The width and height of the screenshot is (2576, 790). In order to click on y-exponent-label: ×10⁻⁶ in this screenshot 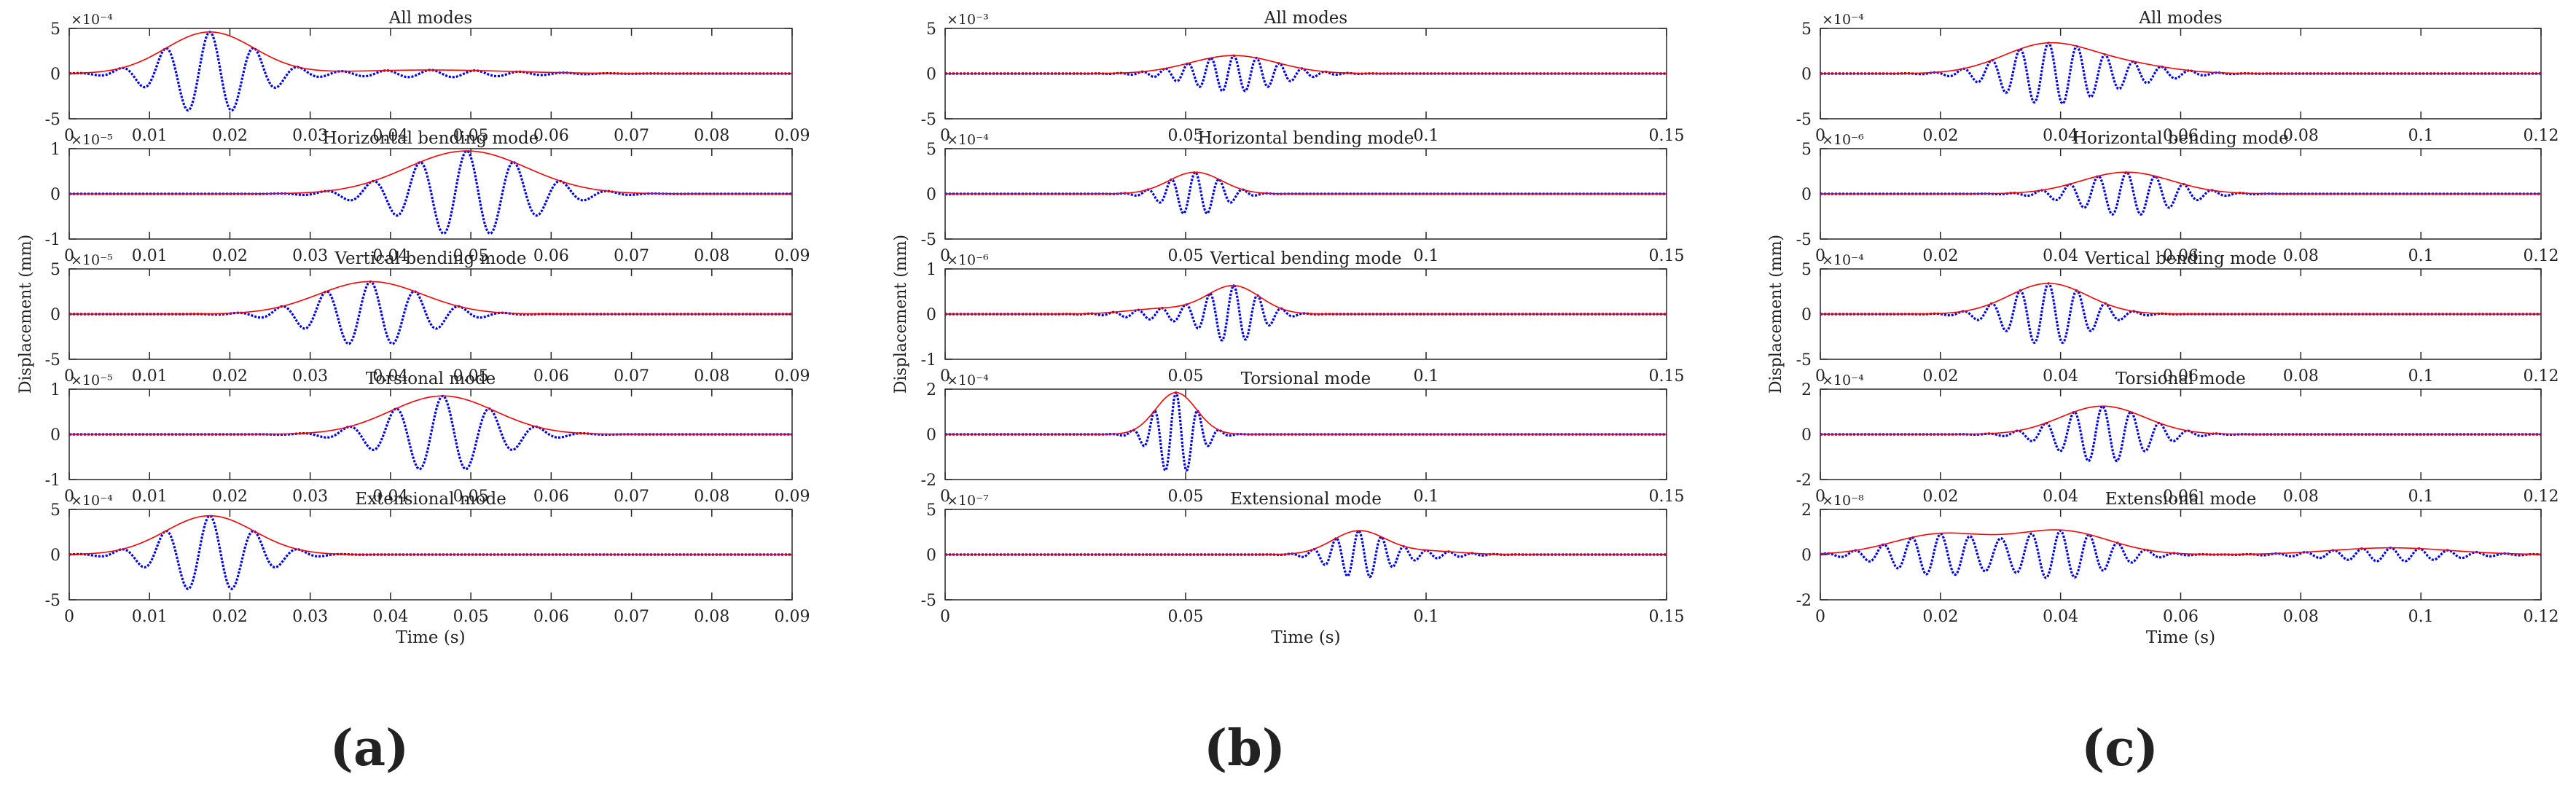, I will do `click(968, 260)`.